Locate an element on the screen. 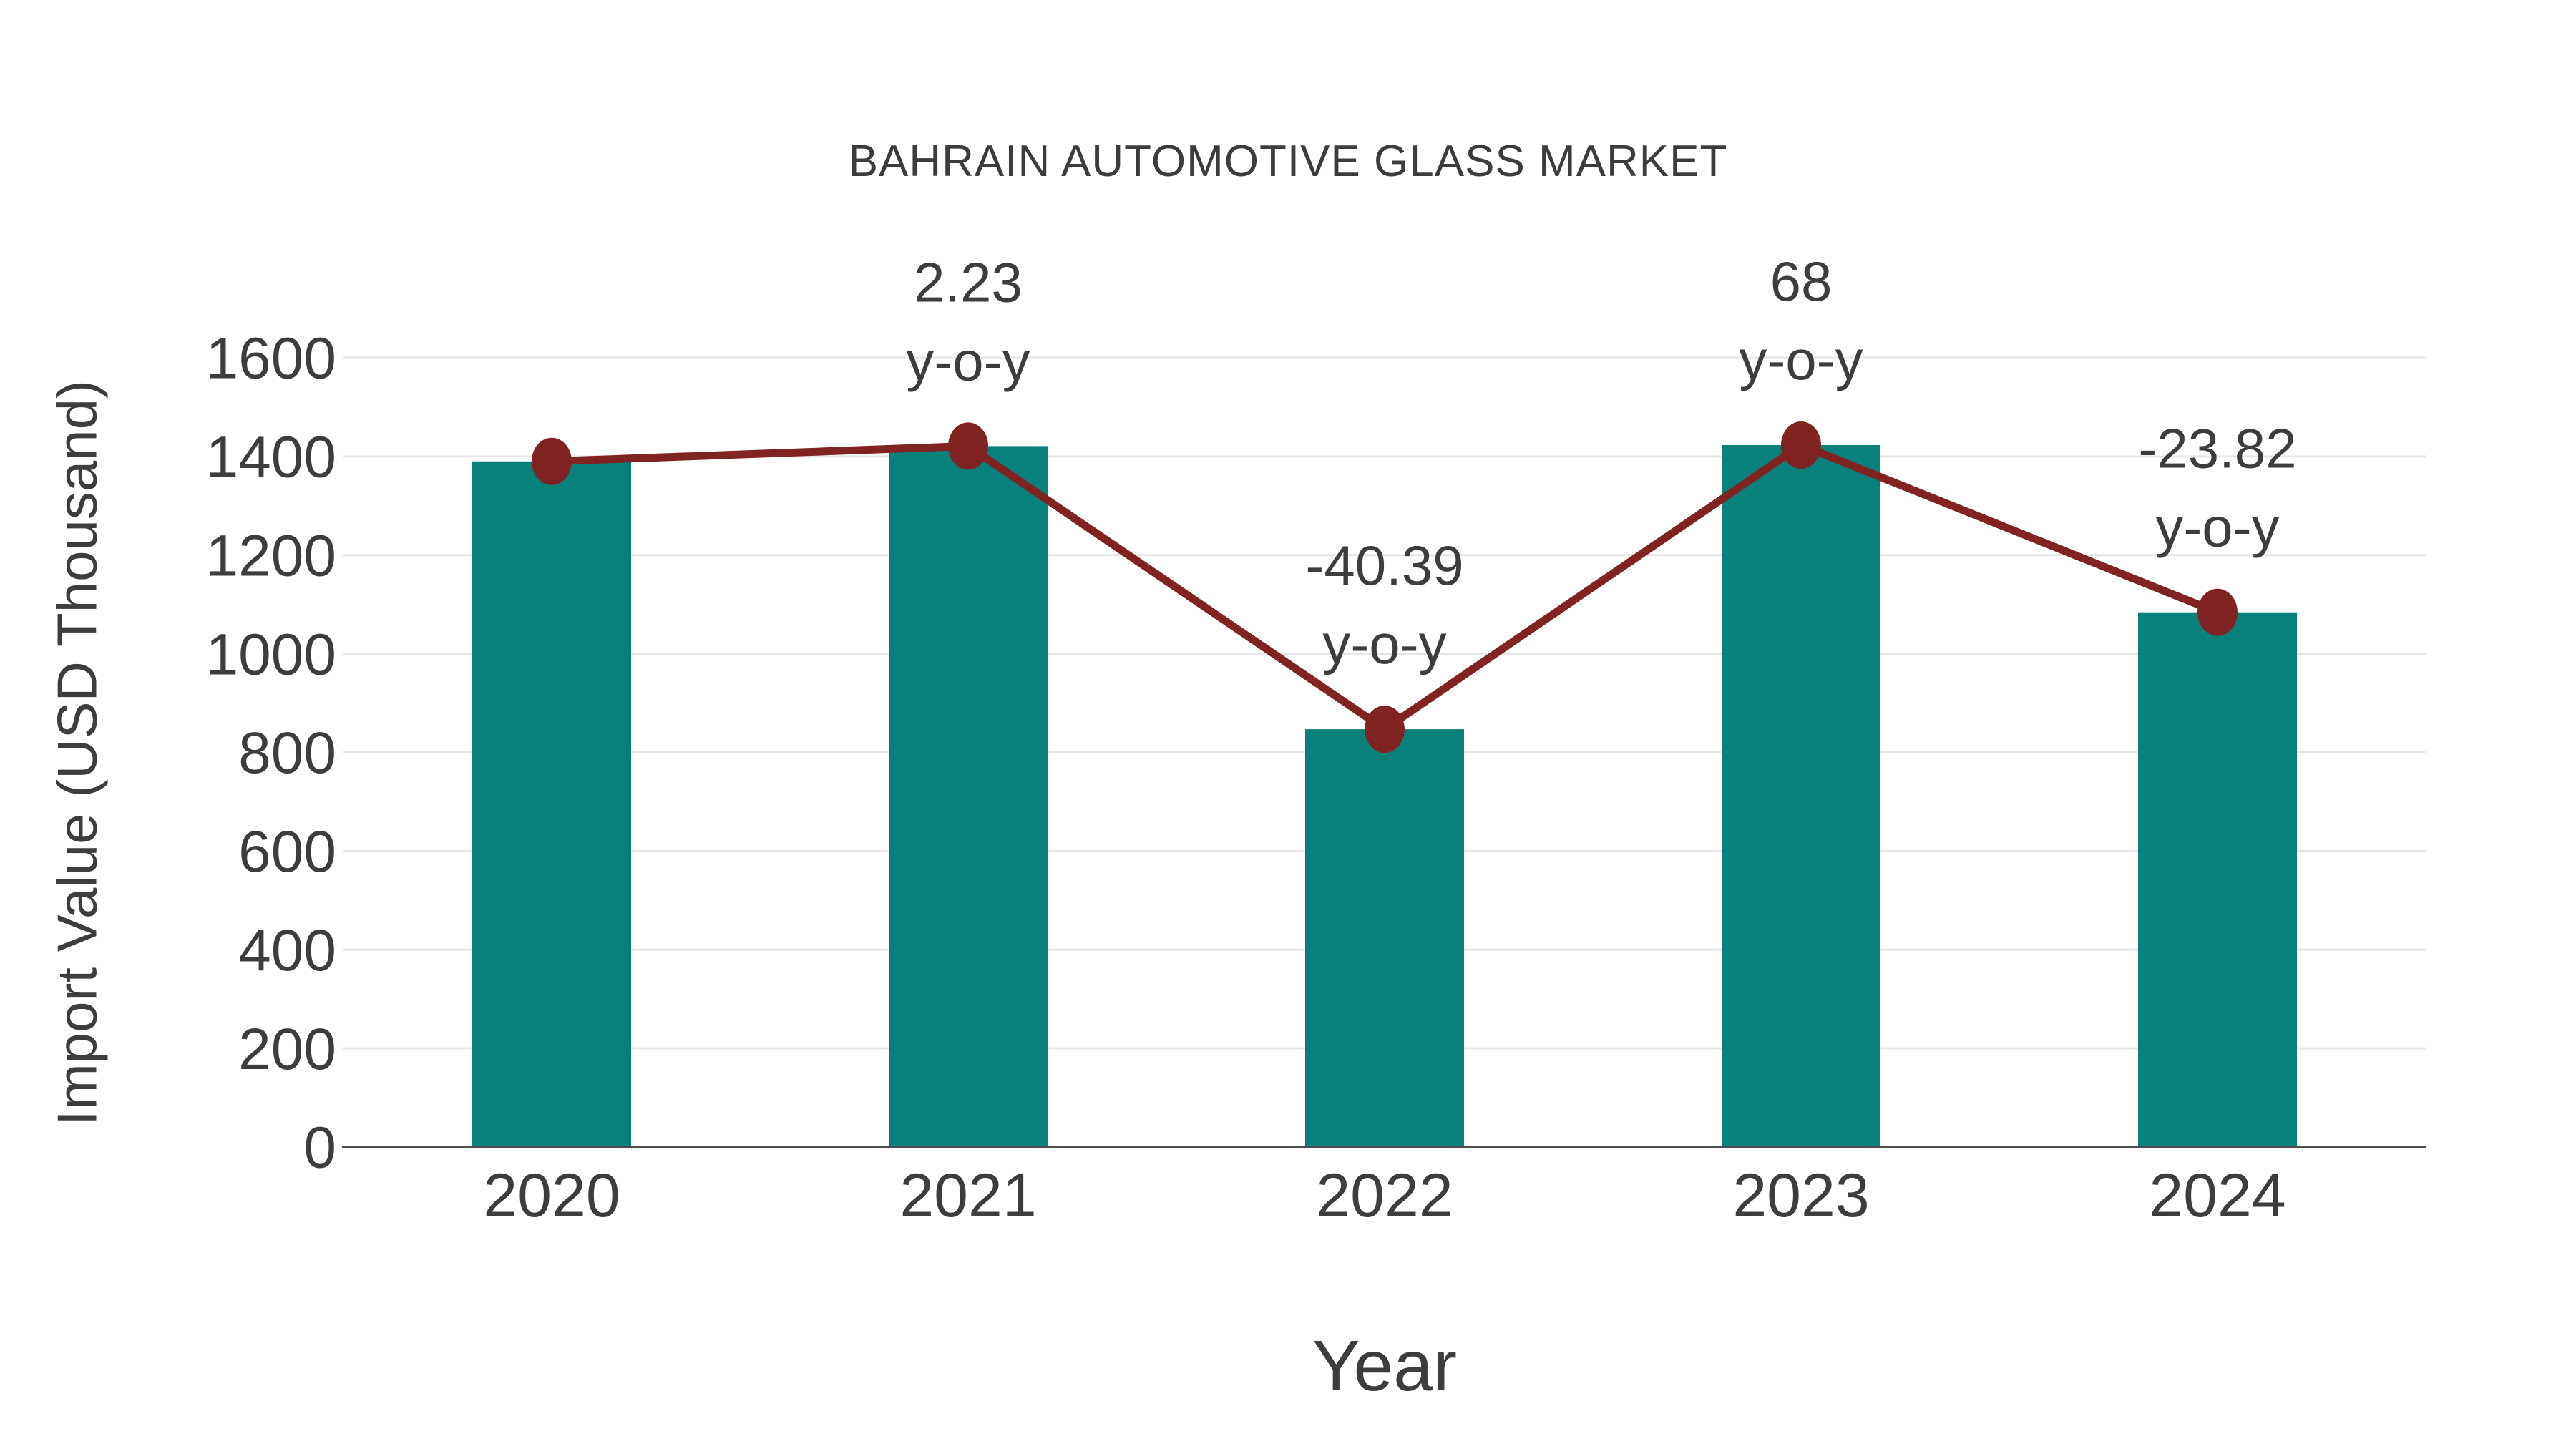  y-tick-label-200: 200 is located at coordinates (287, 1049).